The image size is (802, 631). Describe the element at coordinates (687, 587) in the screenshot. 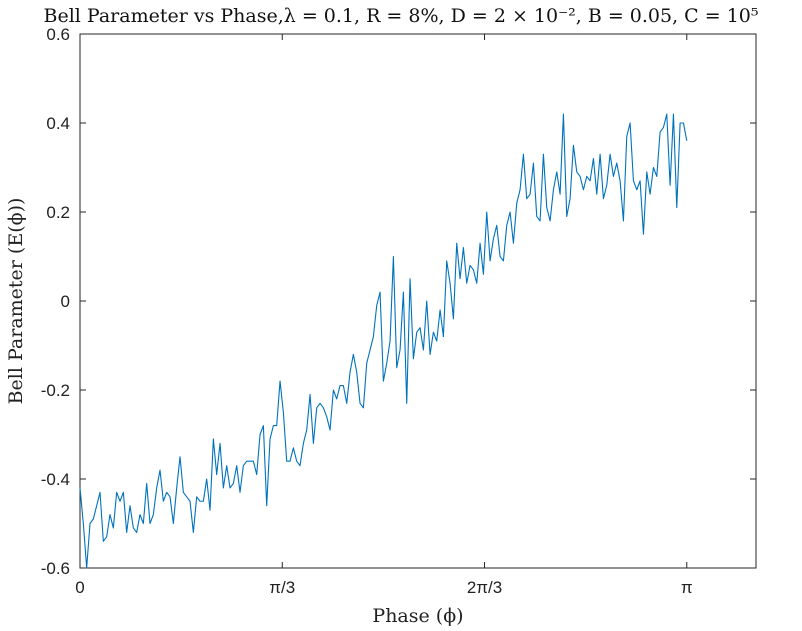

I see `x-tick-label: π` at that location.